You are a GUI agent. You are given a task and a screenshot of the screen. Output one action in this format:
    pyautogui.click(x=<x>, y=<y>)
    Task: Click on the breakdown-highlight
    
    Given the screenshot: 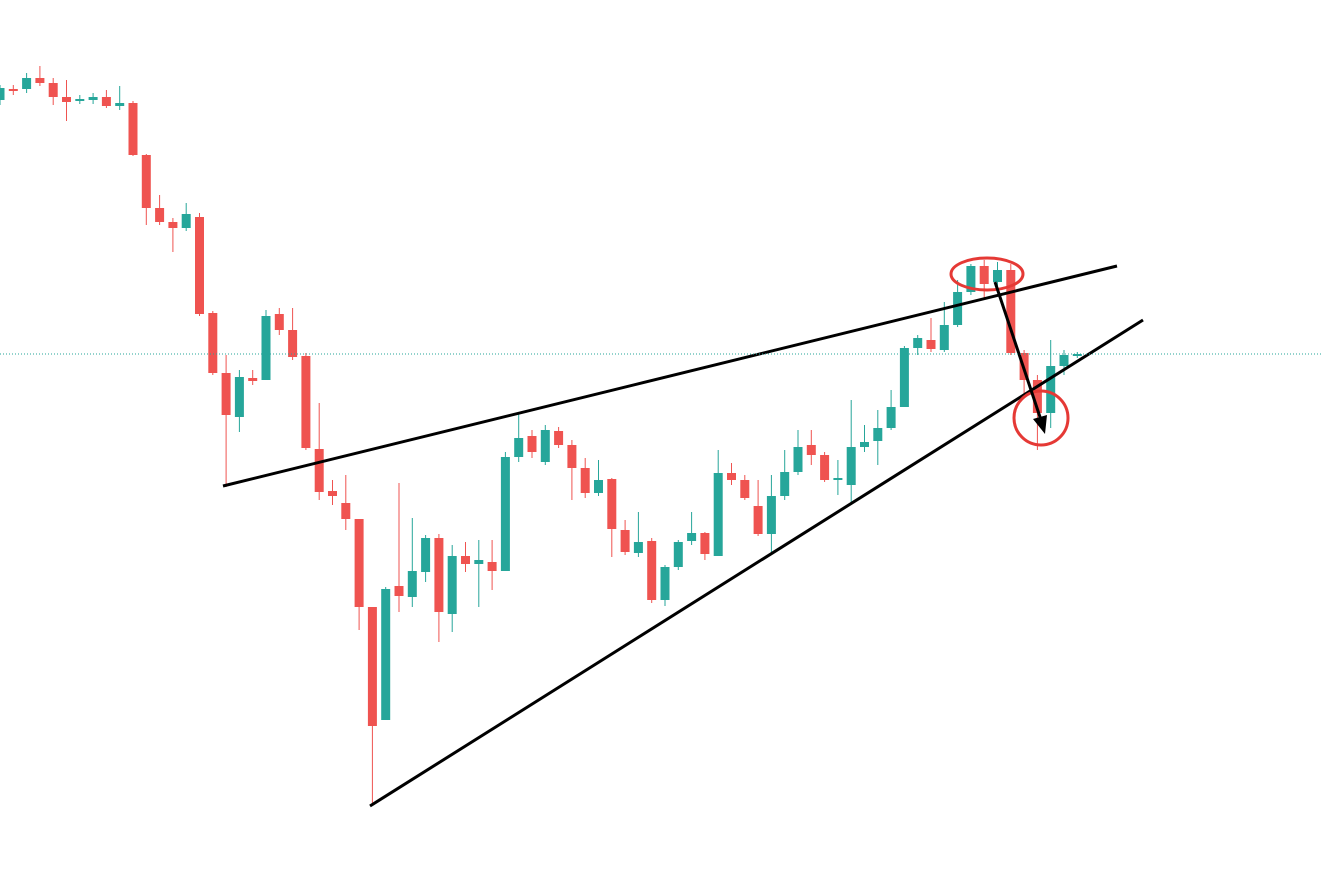 What is the action you would take?
    pyautogui.click(x=1041, y=418)
    